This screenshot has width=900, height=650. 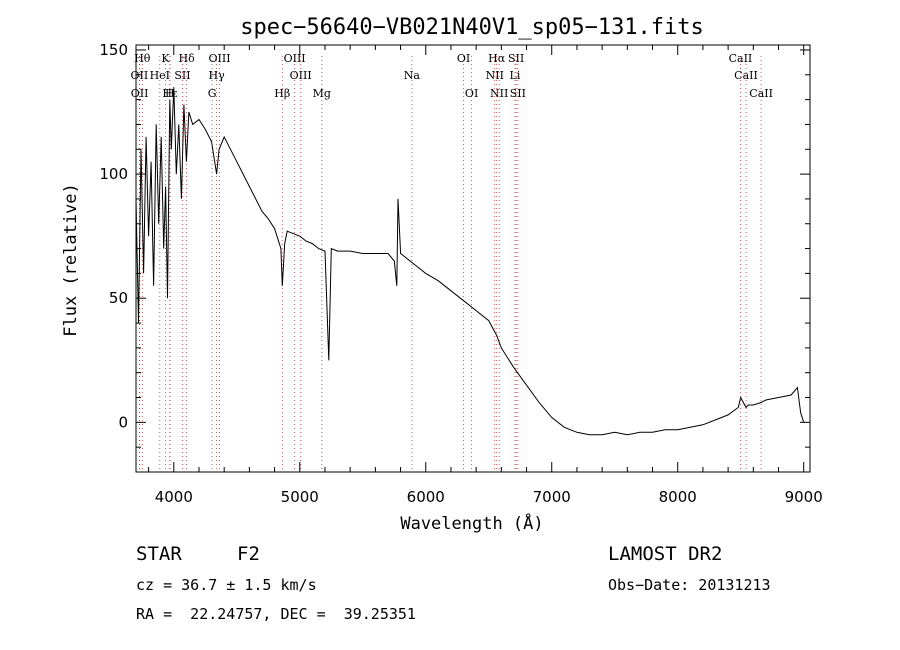 What do you see at coordinates (159, 554) in the screenshot?
I see `object-class: STAR` at bounding box center [159, 554].